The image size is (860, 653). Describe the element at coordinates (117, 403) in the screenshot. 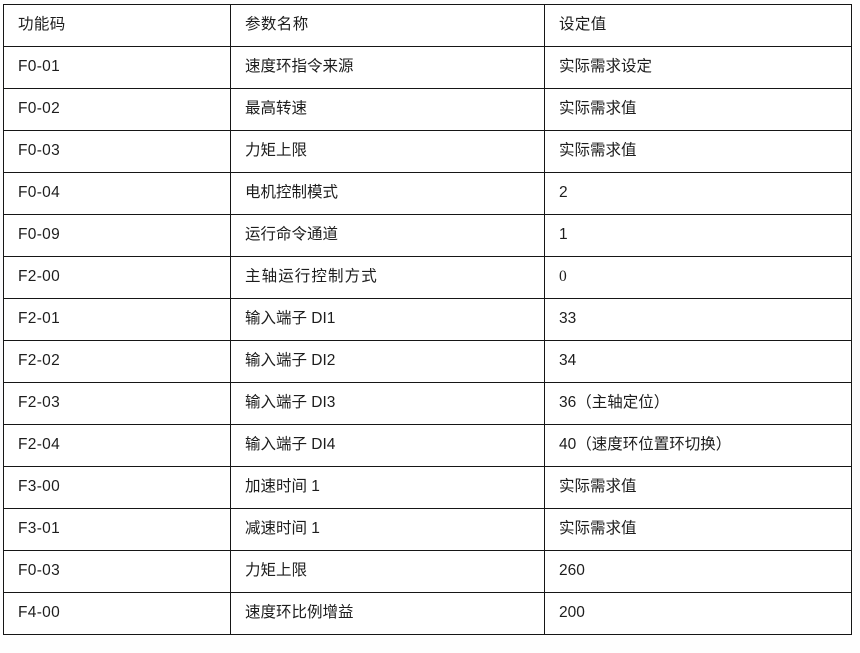

I see `cell-function-code: F2-03` at that location.